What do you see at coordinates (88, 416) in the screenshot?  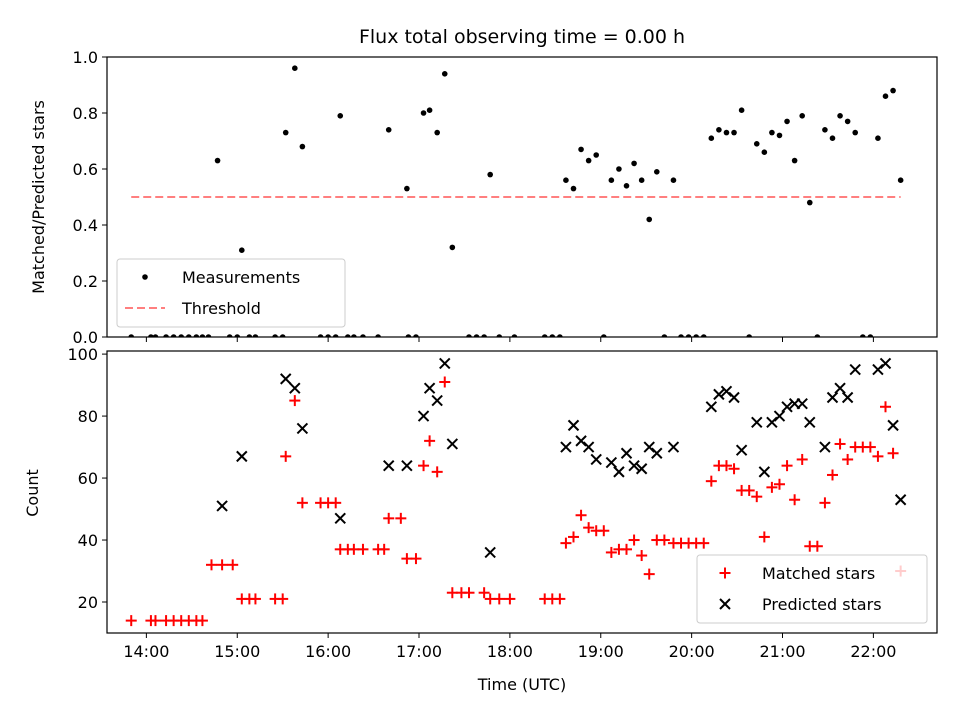 I see `bottom-ytick-label: 80` at bounding box center [88, 416].